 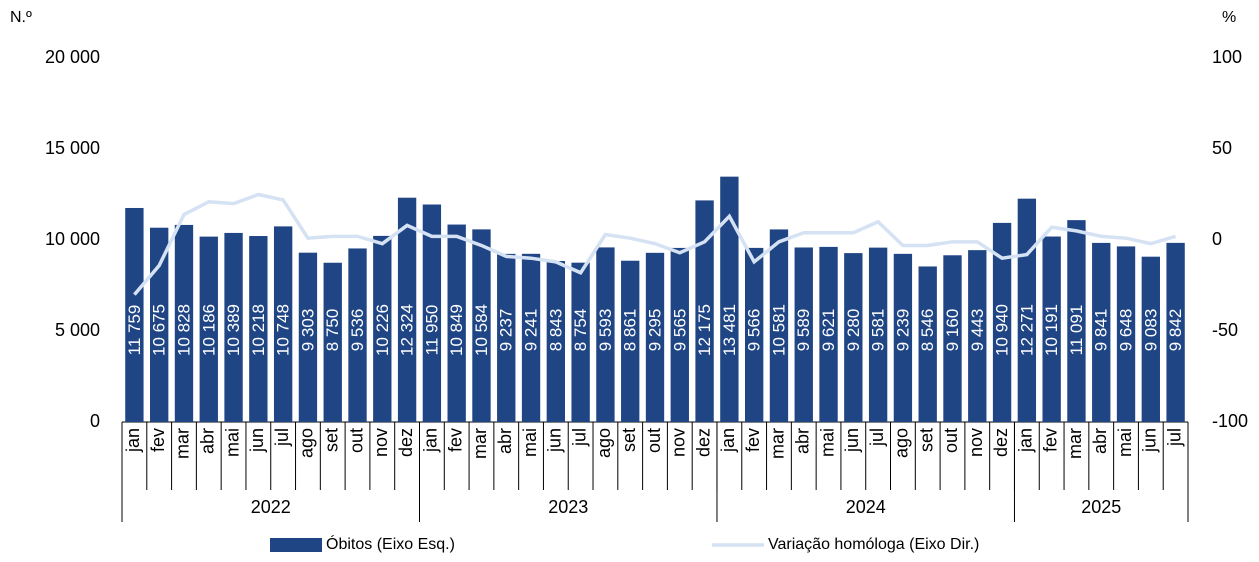 What do you see at coordinates (1051, 330) in the screenshot?
I see `value-label: 10 191` at bounding box center [1051, 330].